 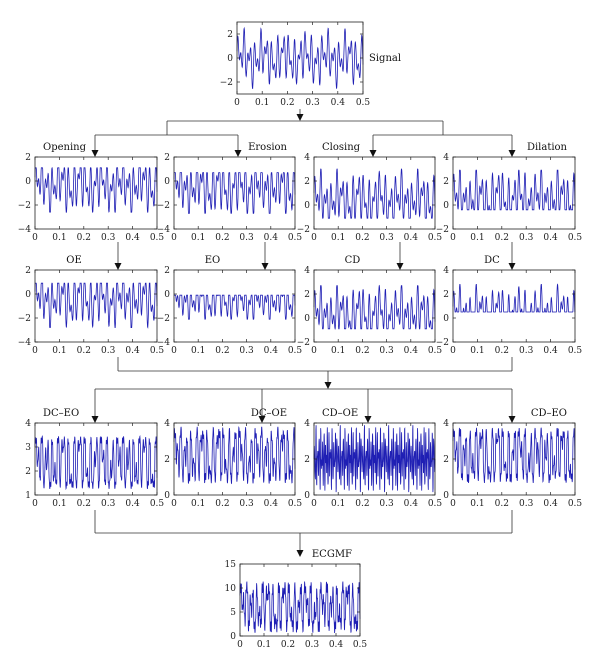 I want to click on axes-frame-opening, so click(x=96, y=193).